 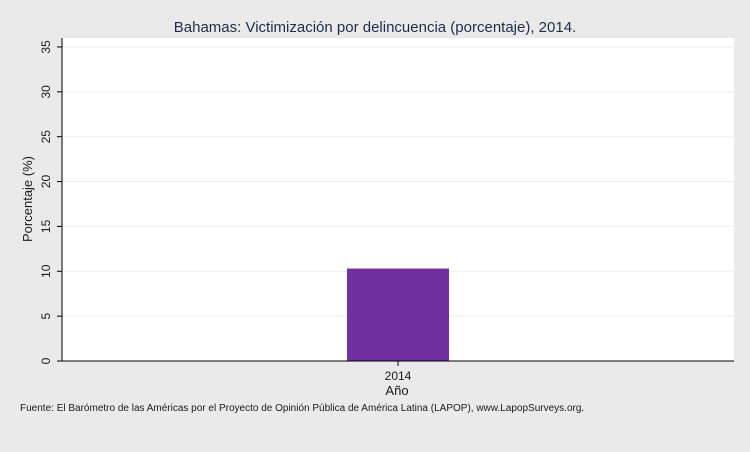 What do you see at coordinates (46, 47) in the screenshot?
I see `y-tick-label: 35` at bounding box center [46, 47].